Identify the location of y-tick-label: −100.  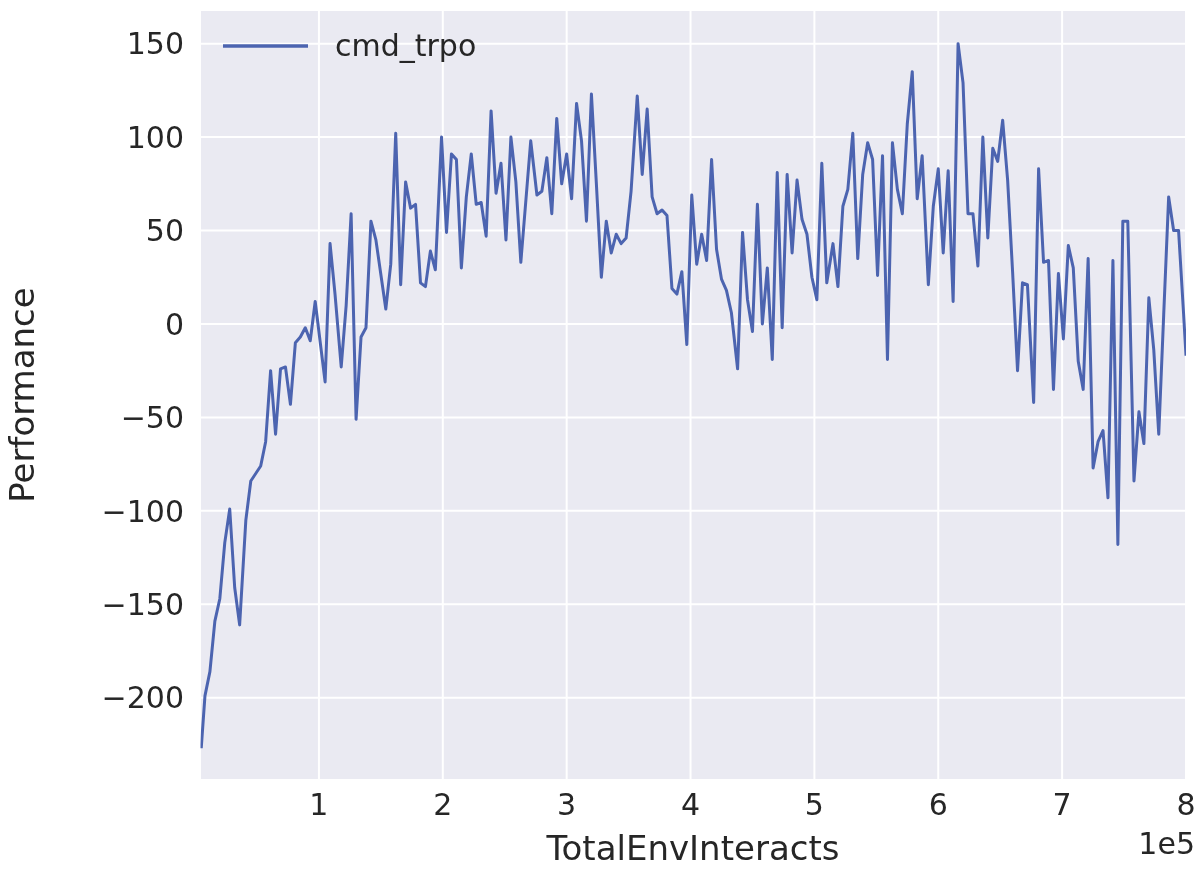
(142, 511).